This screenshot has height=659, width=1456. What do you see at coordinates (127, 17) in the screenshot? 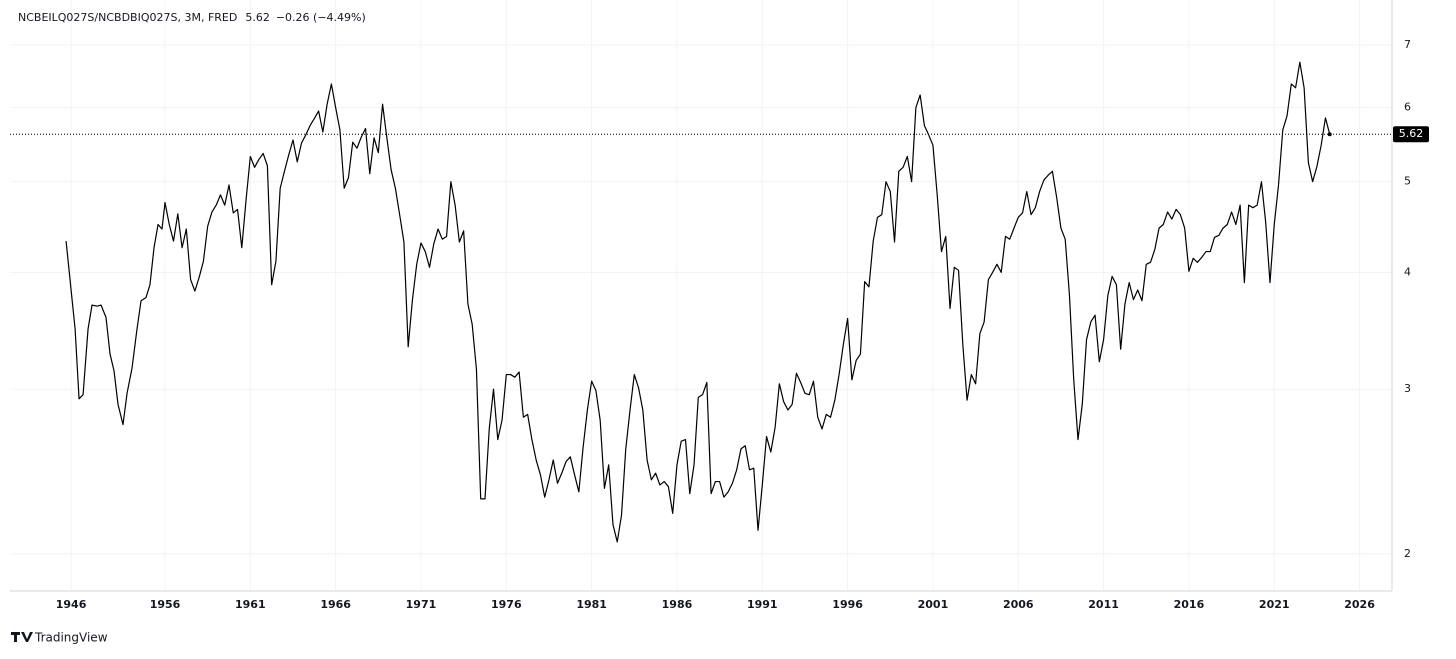
I see `chart-title: NCBEILQ027S/NCBDBIQ027S, 3M, FRED` at bounding box center [127, 17].